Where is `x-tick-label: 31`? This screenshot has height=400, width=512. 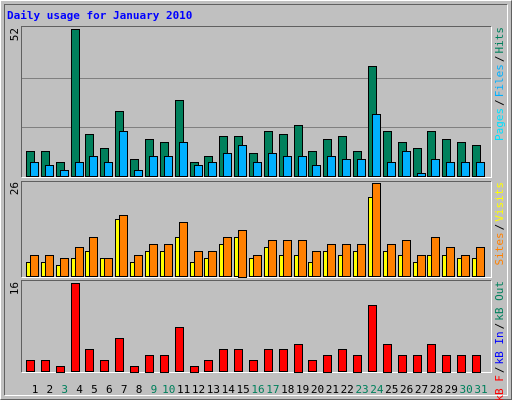
x-tick-label: 31 is located at coordinates (480, 389).